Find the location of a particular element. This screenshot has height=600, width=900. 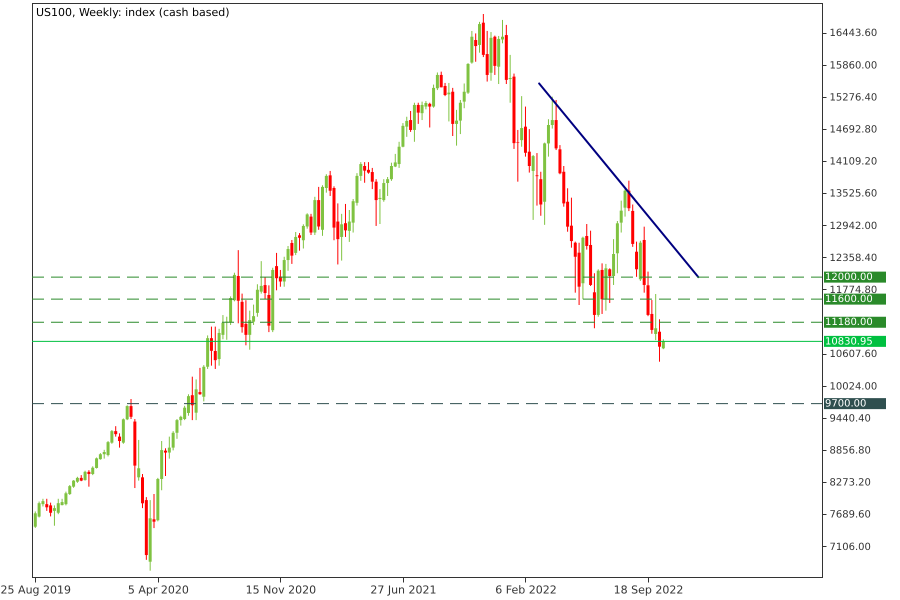

x-tick-label: 15 Nov 2020 is located at coordinates (281, 590).